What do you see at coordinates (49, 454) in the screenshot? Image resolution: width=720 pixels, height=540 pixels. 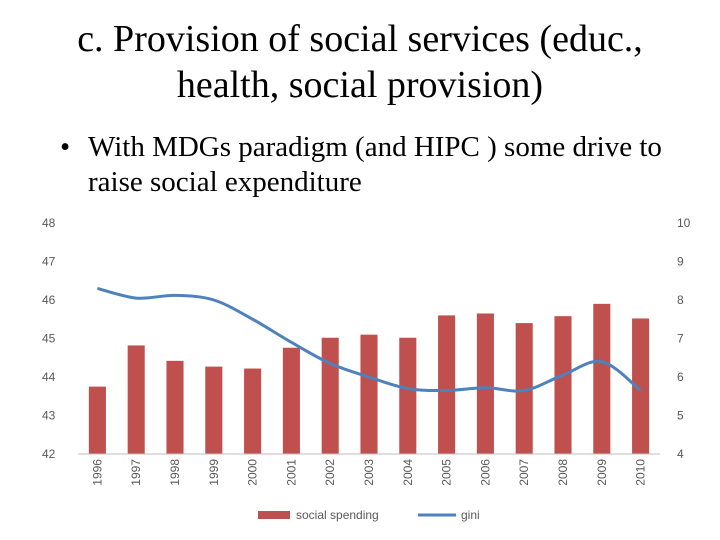 I see `left-axis-tick-label: 42` at bounding box center [49, 454].